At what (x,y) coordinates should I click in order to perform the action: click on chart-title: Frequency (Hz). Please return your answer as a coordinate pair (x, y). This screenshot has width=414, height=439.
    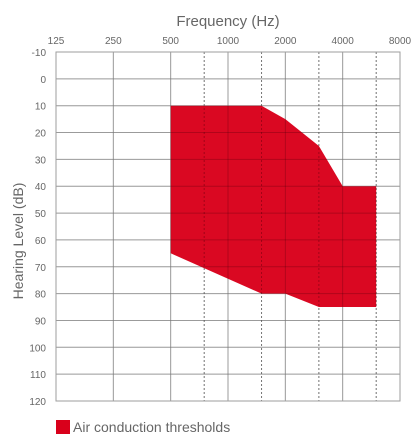
    Looking at the image, I should click on (227, 21).